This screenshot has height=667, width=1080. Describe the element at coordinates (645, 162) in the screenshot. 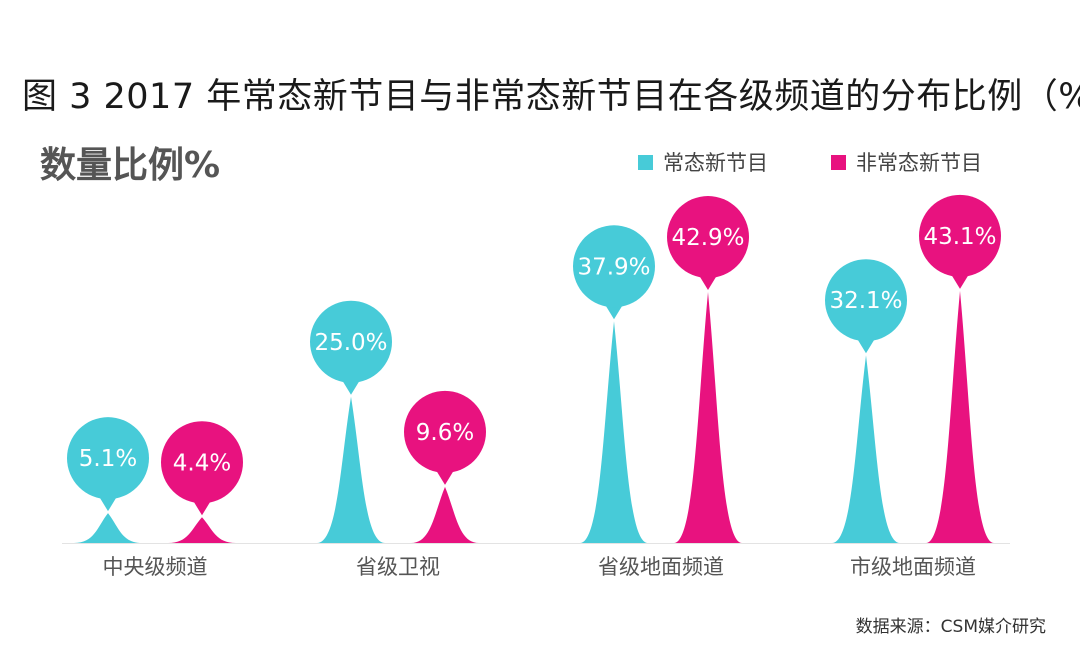

I see `legend-swatch-regular` at that location.